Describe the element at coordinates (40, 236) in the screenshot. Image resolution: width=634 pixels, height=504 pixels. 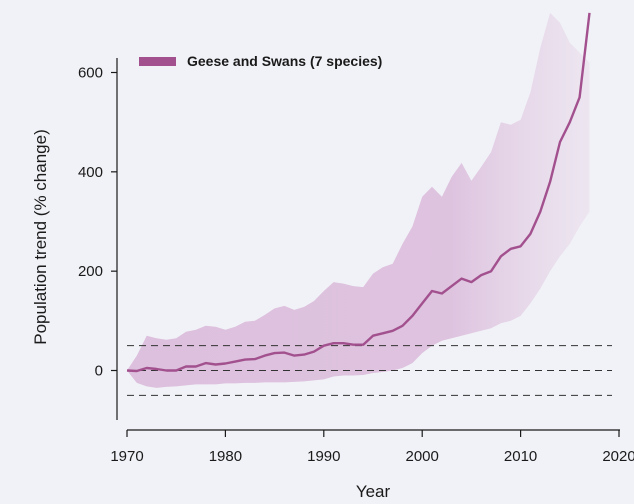
I see `y-axis-title: Population trend (% change)` at that location.